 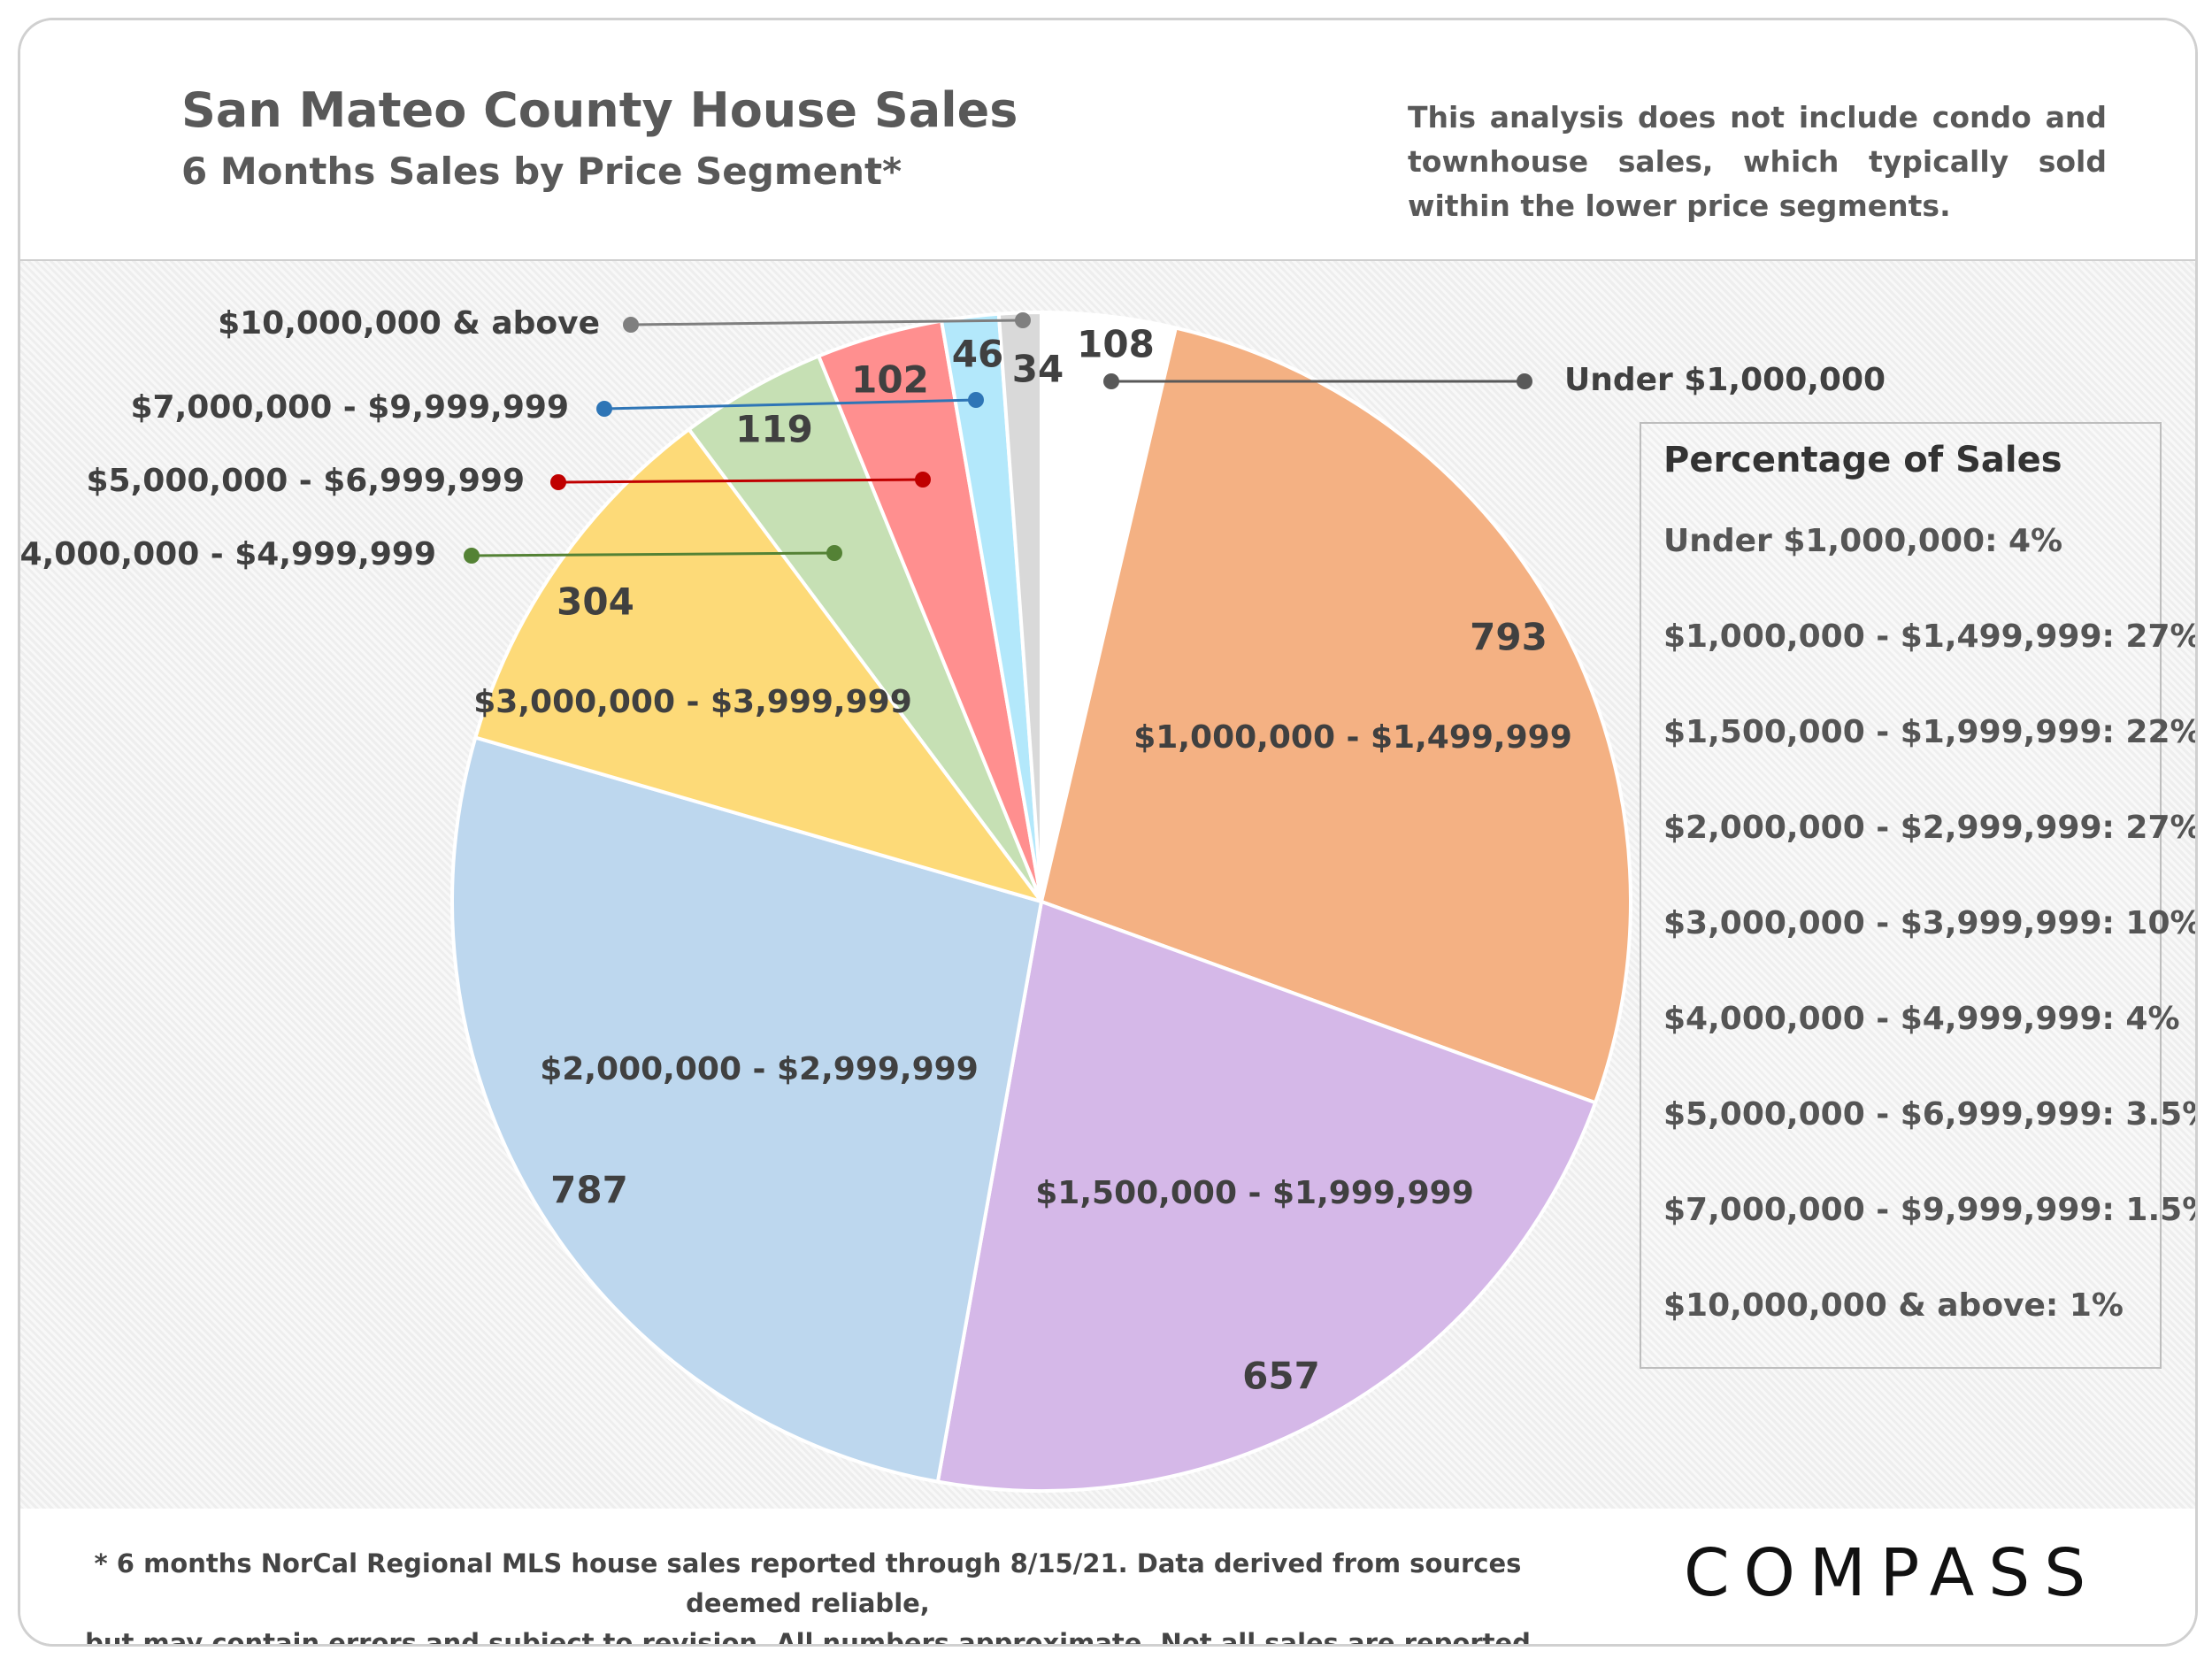 I want to click on data-label-category: $3,000,000 - $3,999,999, so click(x=693, y=702).